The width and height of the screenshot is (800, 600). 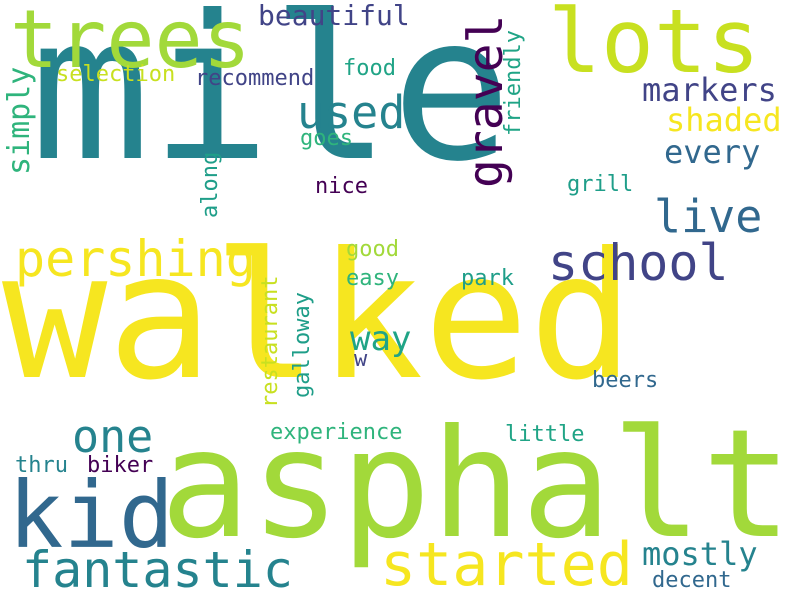 I want to click on word-grill: grill, so click(x=600, y=184).